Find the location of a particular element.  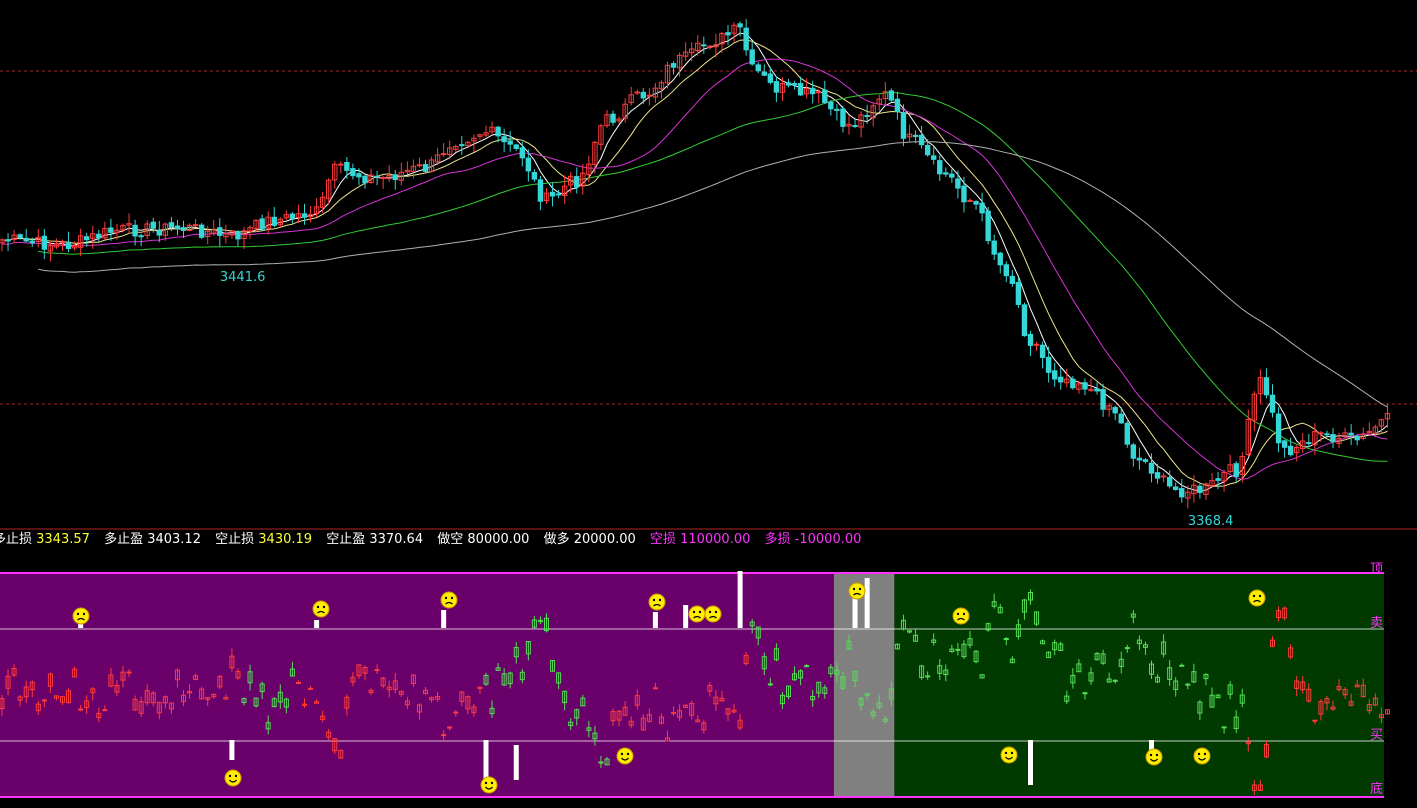

info-label-3: 空止盈 is located at coordinates (346, 539).